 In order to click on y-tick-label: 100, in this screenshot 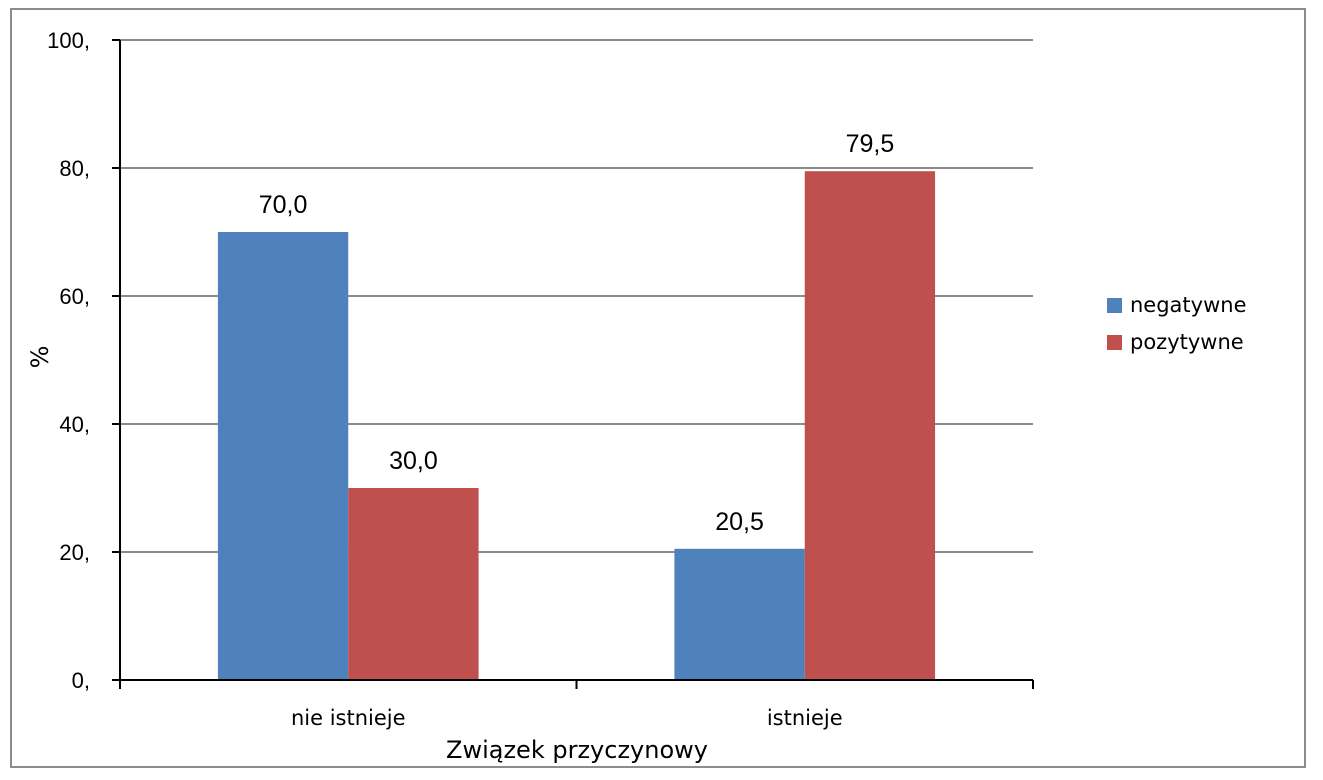, I will do `click(68, 40)`.